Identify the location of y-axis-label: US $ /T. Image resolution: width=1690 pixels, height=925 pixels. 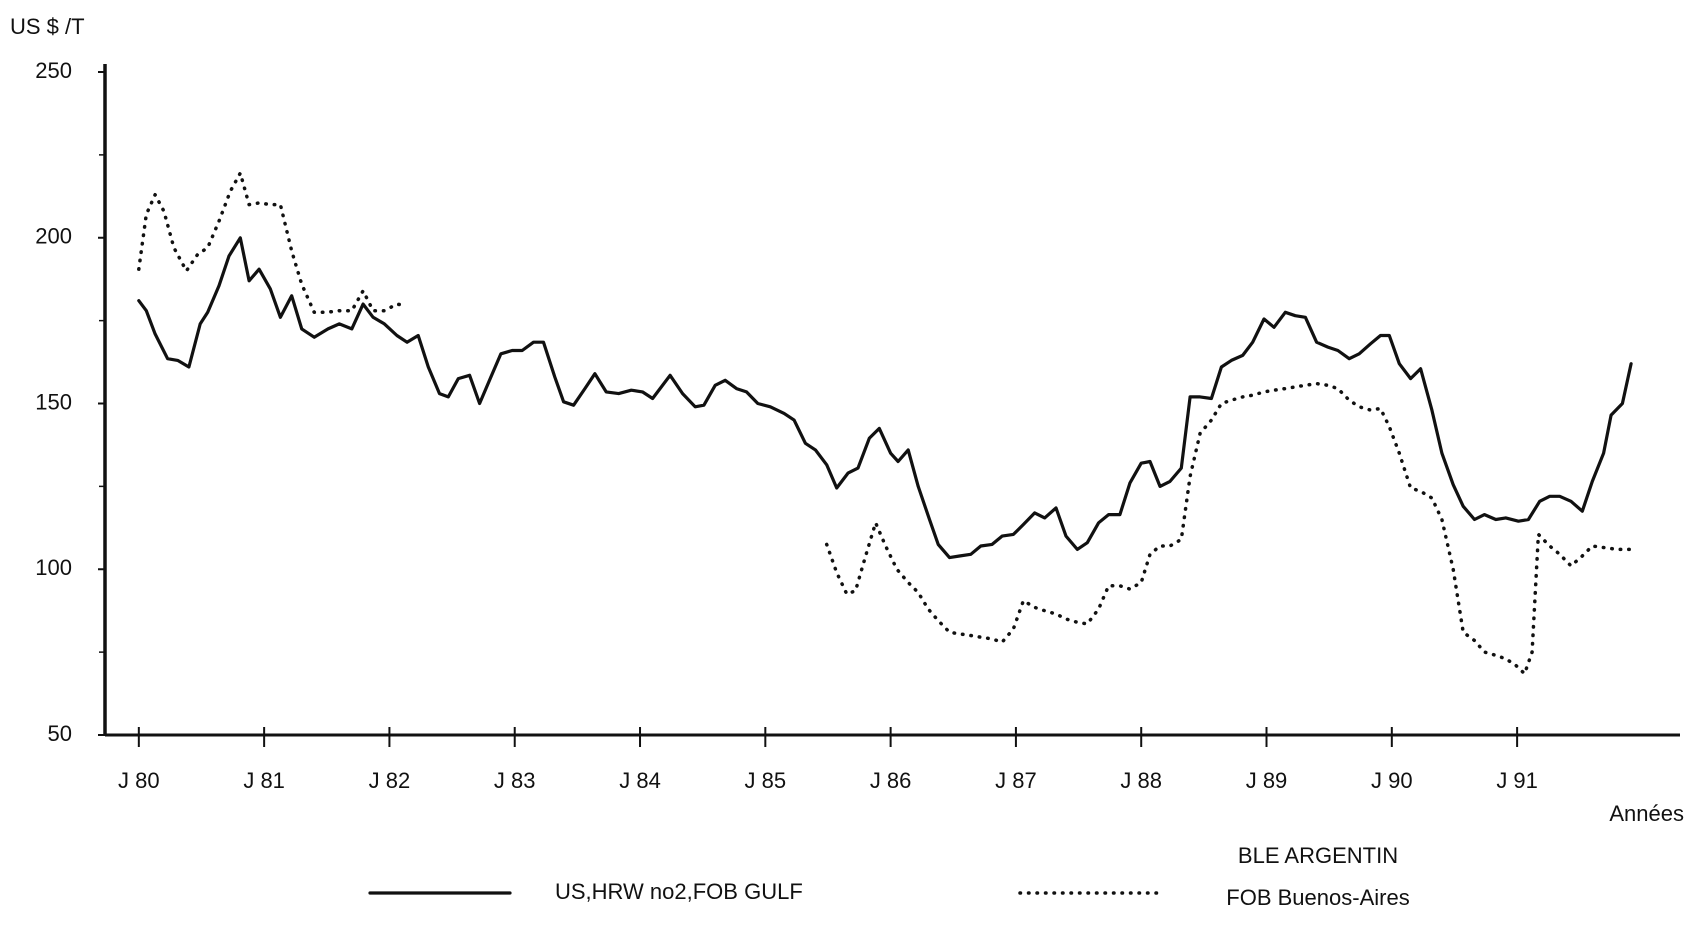
(47, 26).